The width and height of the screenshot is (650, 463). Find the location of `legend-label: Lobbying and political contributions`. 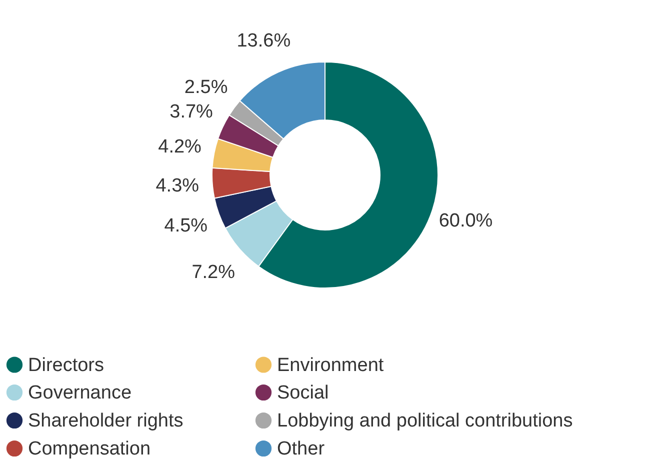

legend-label: Lobbying and political contributions is located at coordinates (425, 421).